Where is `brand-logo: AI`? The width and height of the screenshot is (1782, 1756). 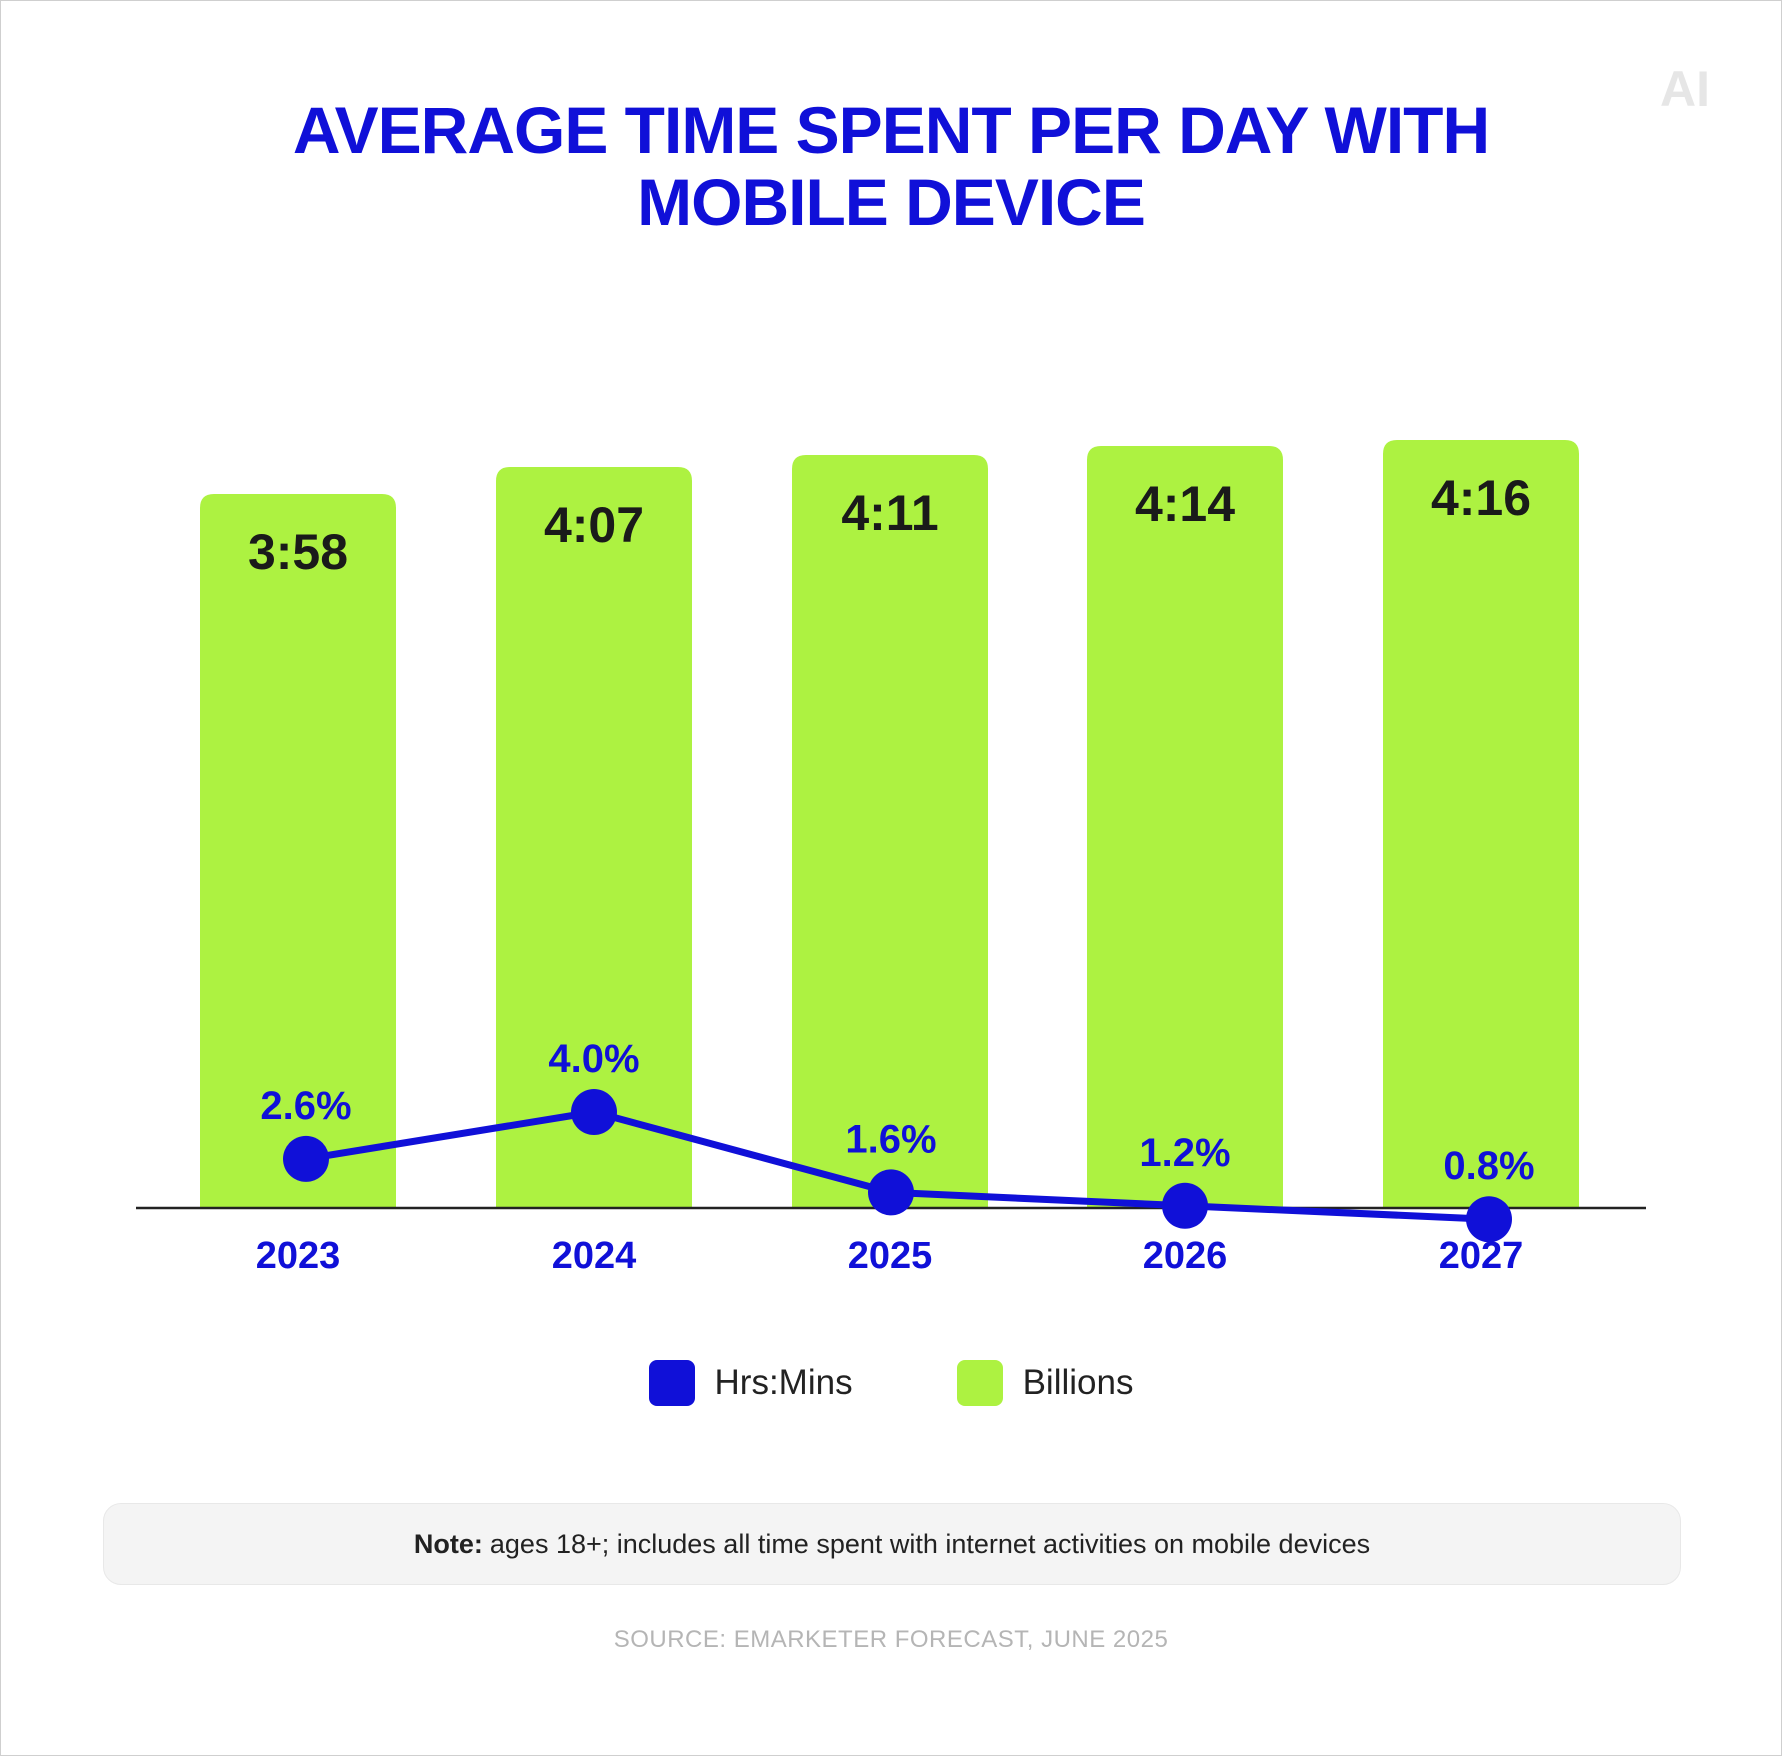
brand-logo: AI is located at coordinates (1685, 86).